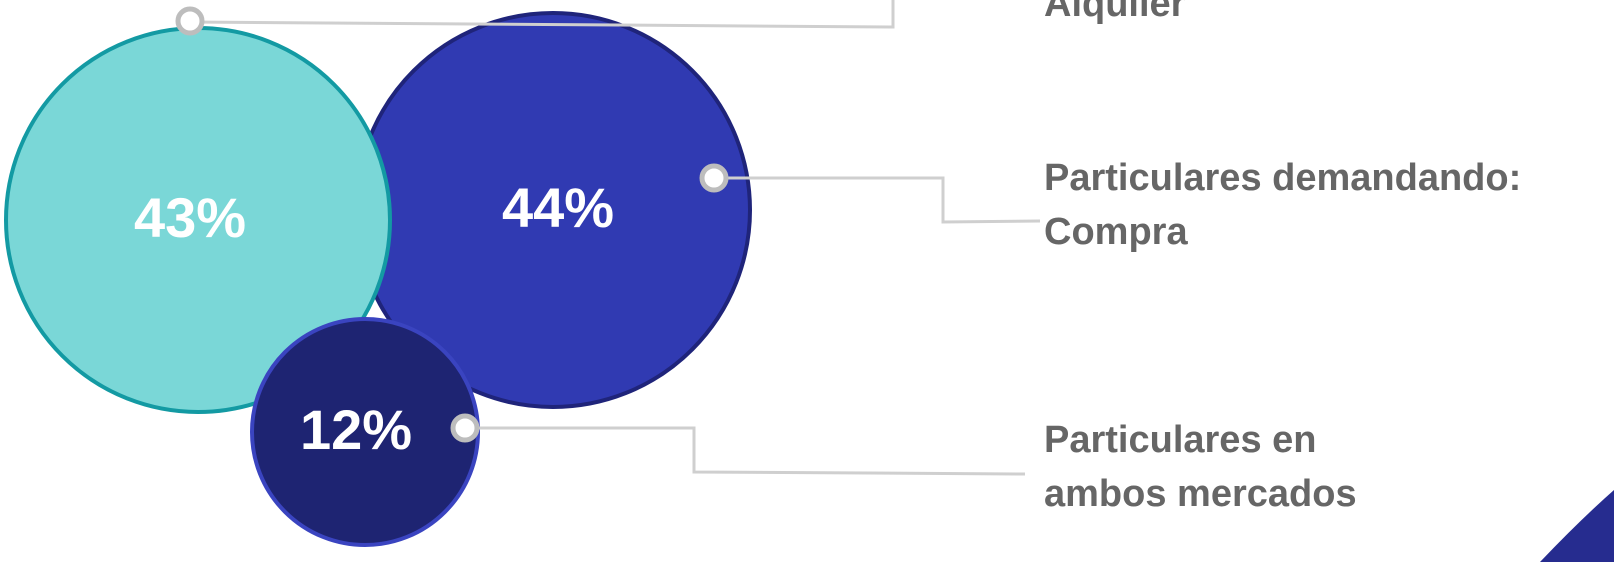 The image size is (1614, 562). I want to click on corner-decoration, so click(1577, 526).